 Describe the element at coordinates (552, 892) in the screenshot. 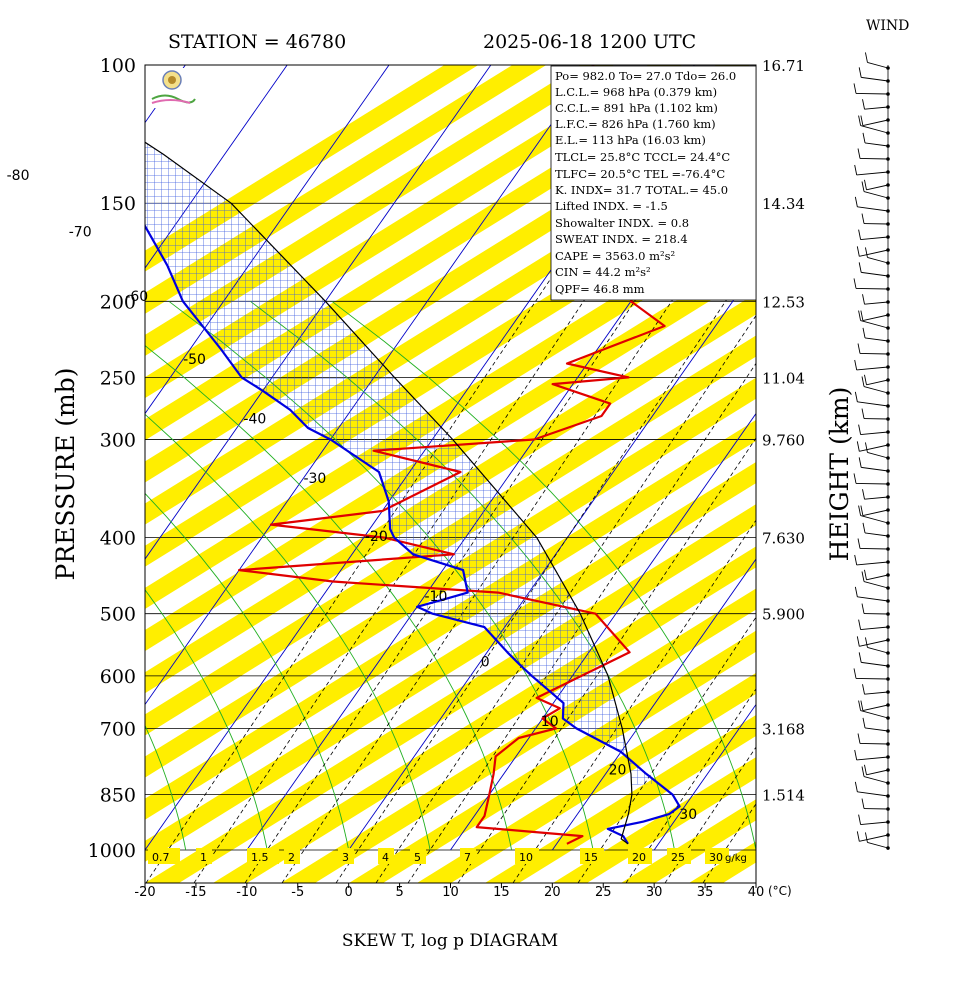

I see `x-tick-label: 20` at that location.